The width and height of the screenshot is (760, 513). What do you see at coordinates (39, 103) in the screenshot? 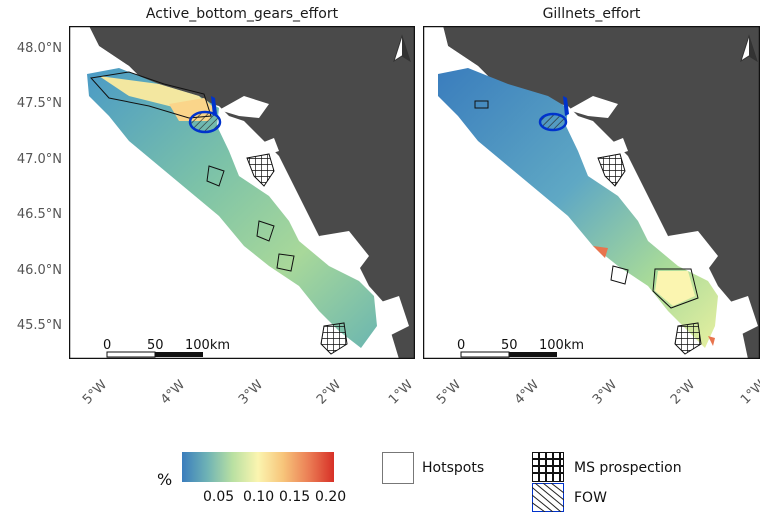
I see `lat-label: 47.5°N` at bounding box center [39, 103].